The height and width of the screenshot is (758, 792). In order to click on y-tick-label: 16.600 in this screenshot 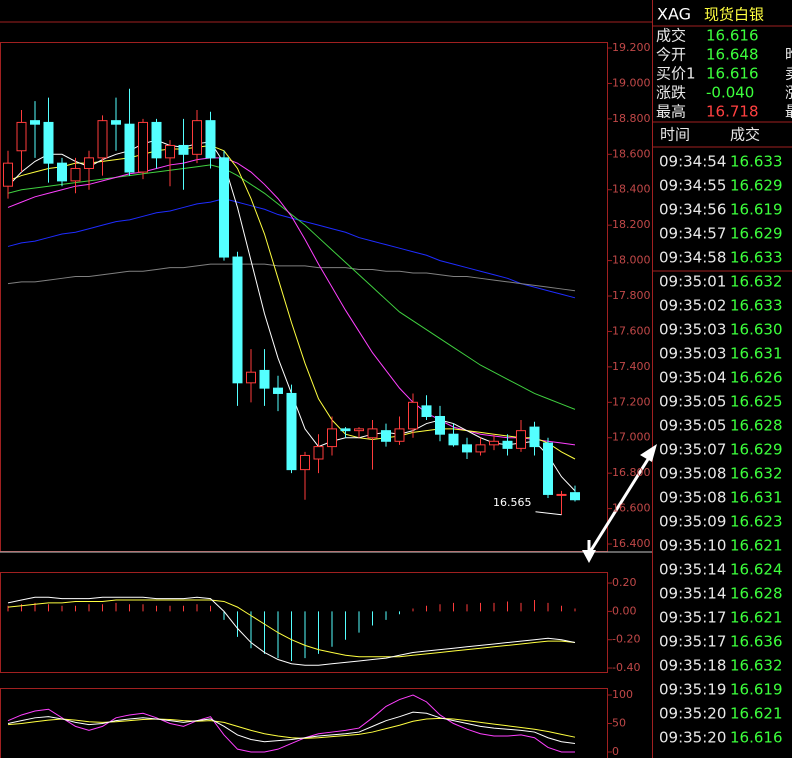, I will do `click(631, 508)`.